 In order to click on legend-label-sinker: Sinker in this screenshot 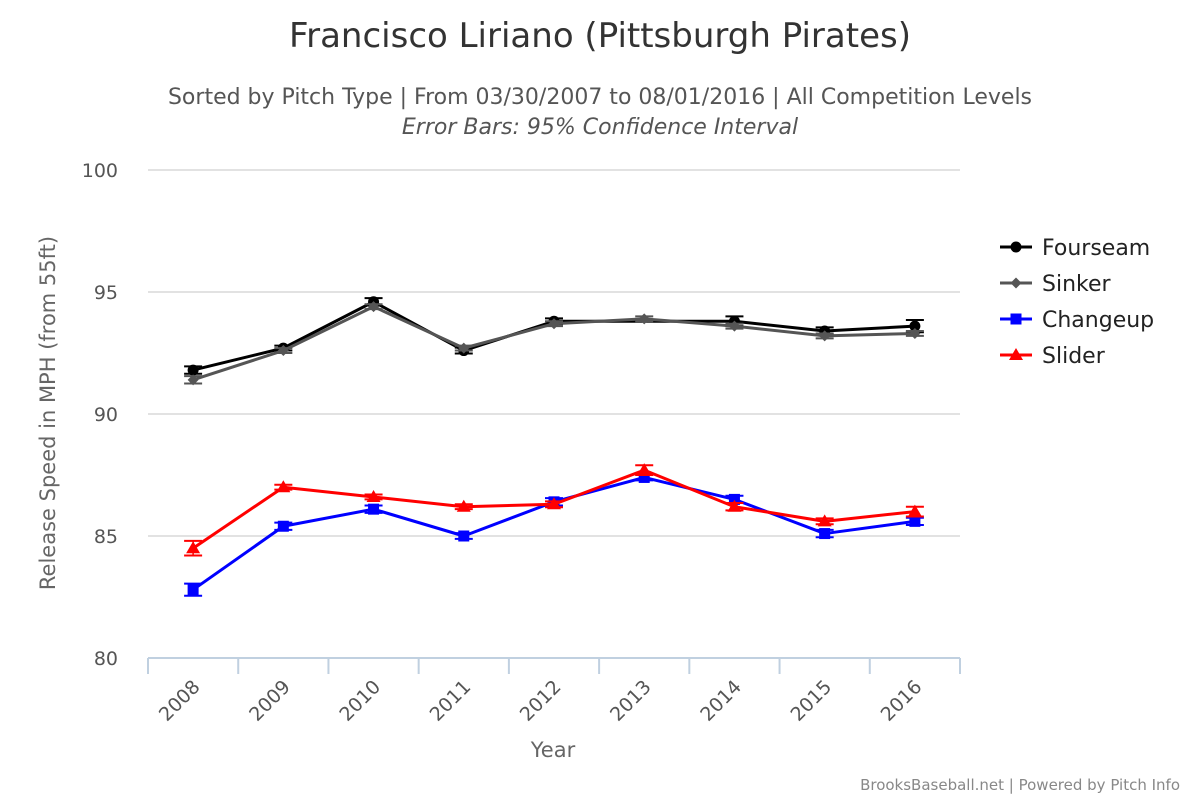, I will do `click(1077, 284)`.